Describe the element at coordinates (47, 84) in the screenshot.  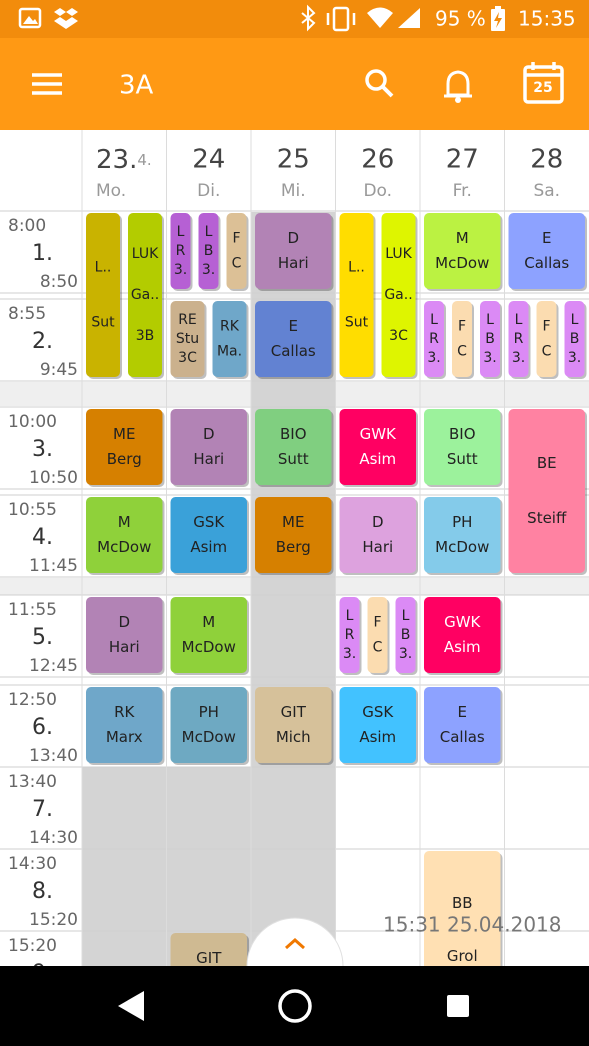
I see `menu-button` at that location.